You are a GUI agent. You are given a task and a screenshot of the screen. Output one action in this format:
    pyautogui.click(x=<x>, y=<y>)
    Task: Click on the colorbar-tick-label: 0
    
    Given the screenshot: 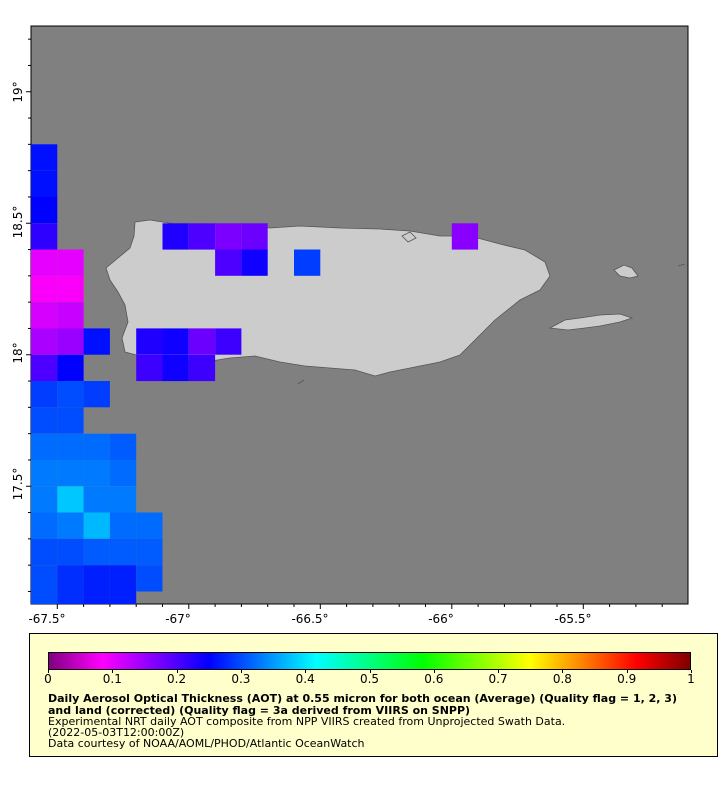 What is the action you would take?
    pyautogui.click(x=48, y=679)
    